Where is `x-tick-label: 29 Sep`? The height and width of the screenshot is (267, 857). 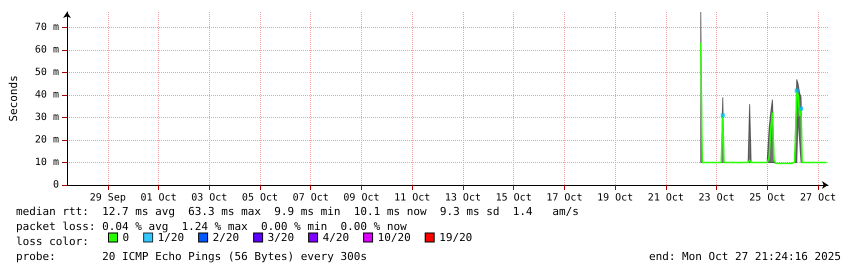 x-tick-label: 29 Sep is located at coordinates (108, 198).